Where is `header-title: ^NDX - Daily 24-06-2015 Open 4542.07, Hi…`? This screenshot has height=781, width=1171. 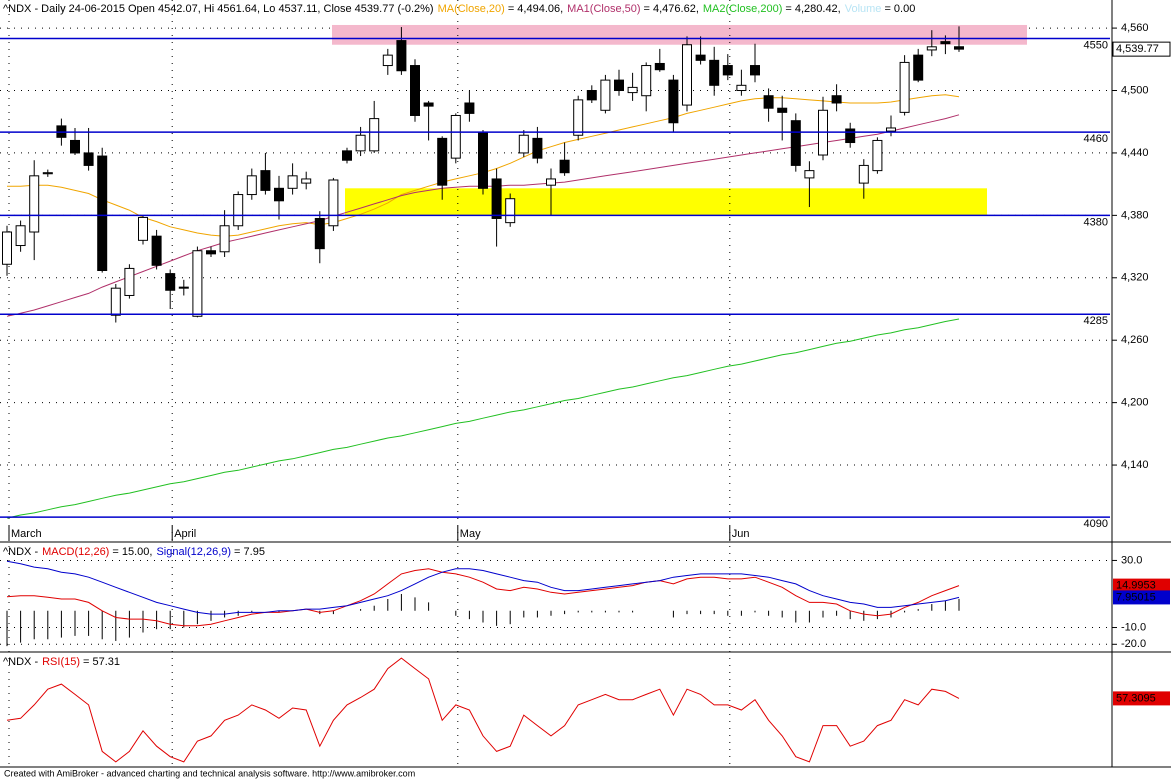 header-title: ^NDX - Daily 24-06-2015 Open 4542.07, Hi… is located at coordinates (218, 9).